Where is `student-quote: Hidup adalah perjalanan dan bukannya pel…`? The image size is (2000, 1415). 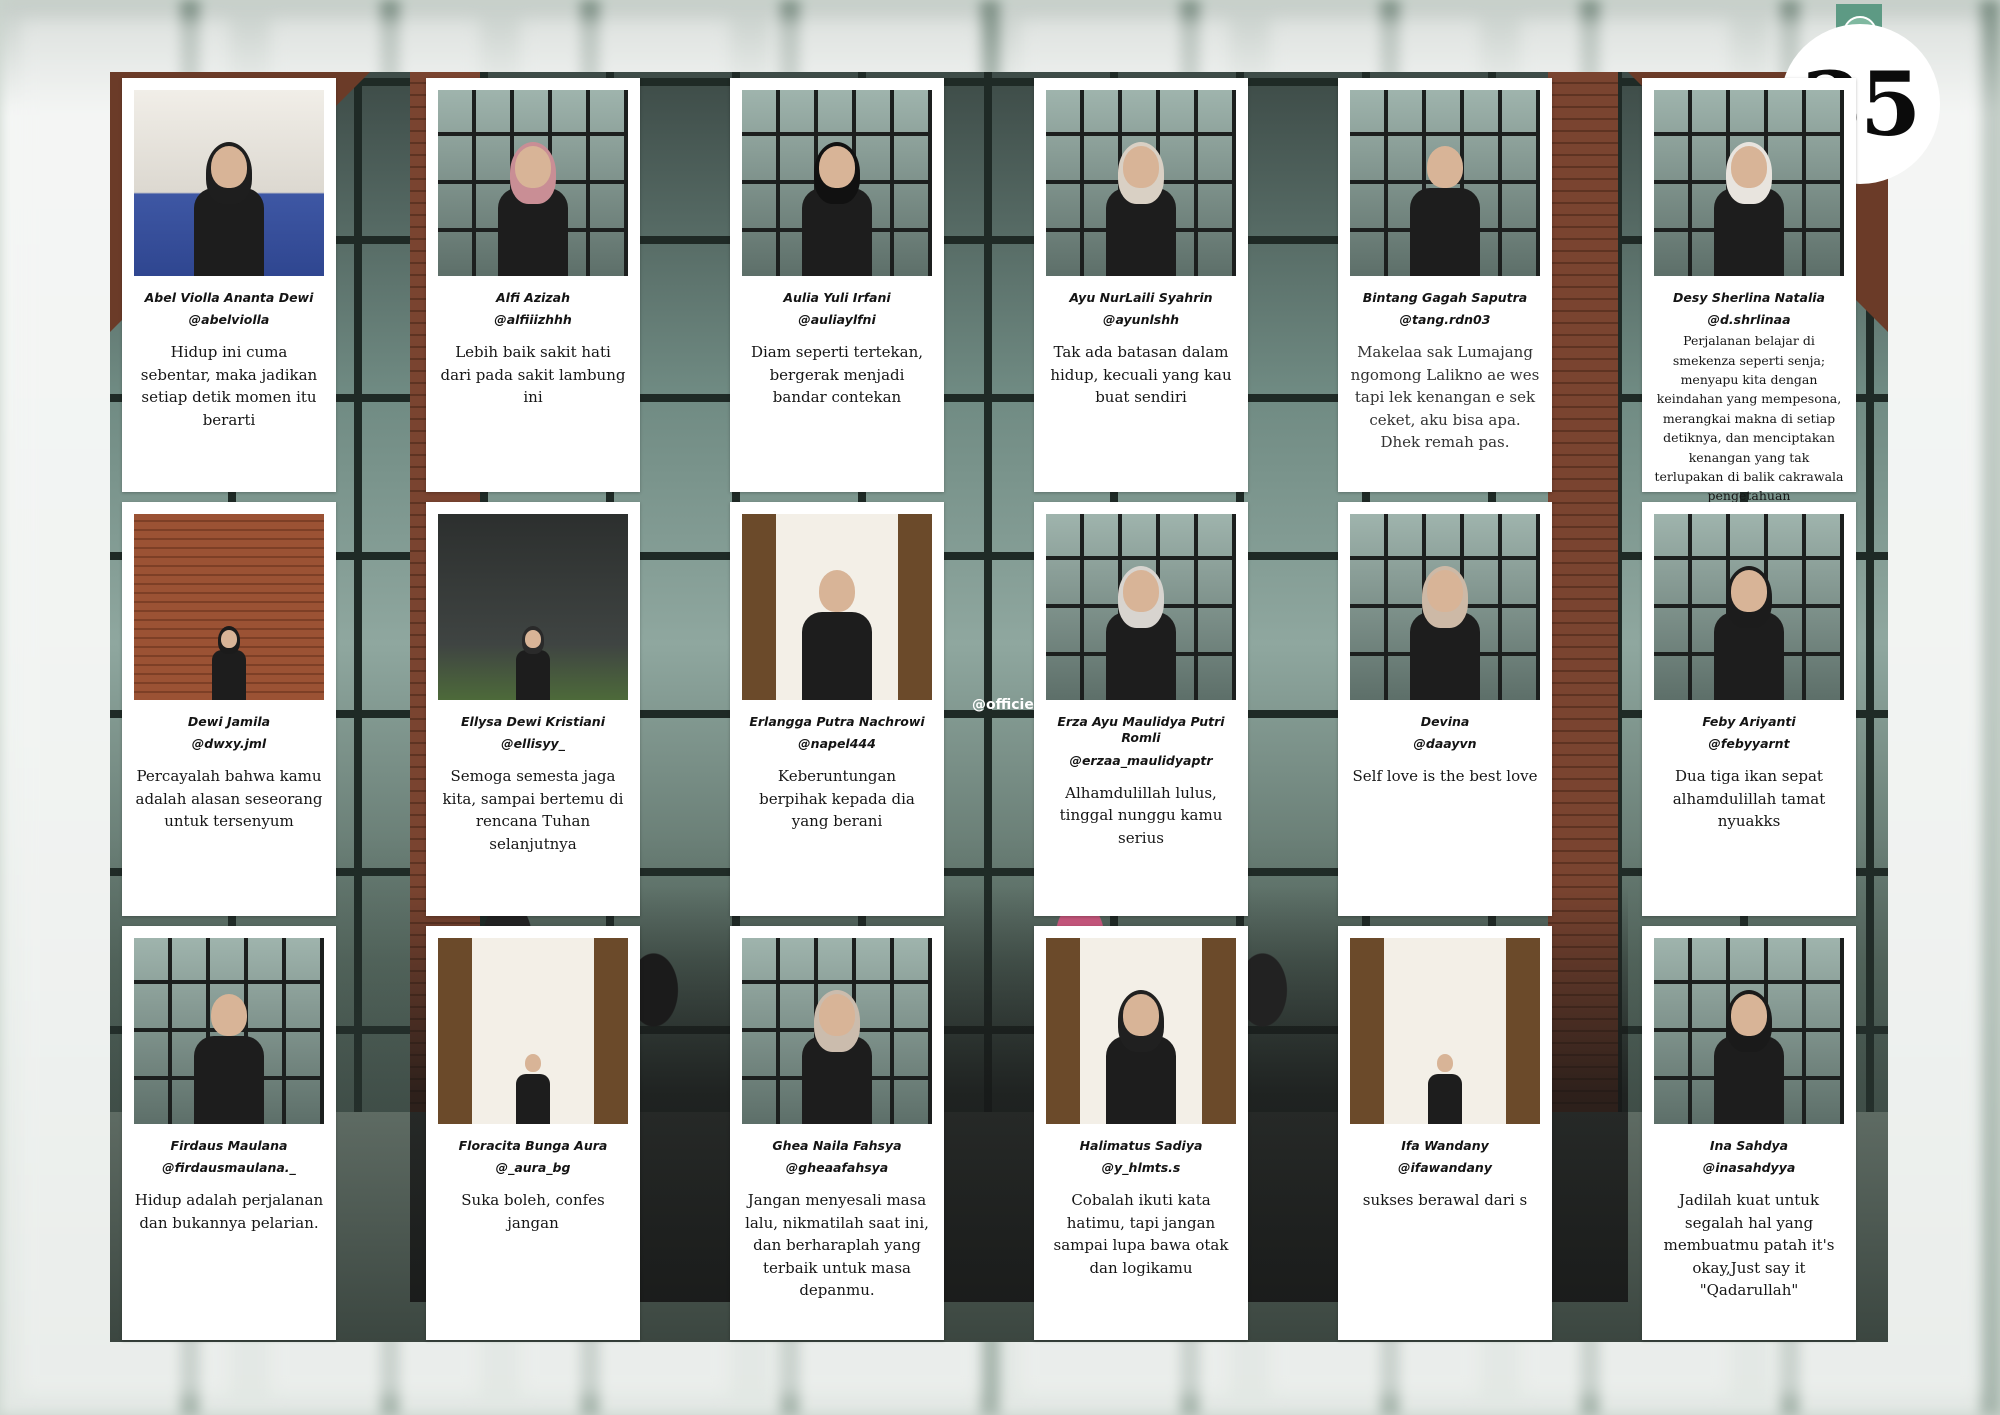
student-quote: Hidup adalah perjalanan dan bukannya pel… is located at coordinates (229, 1211).